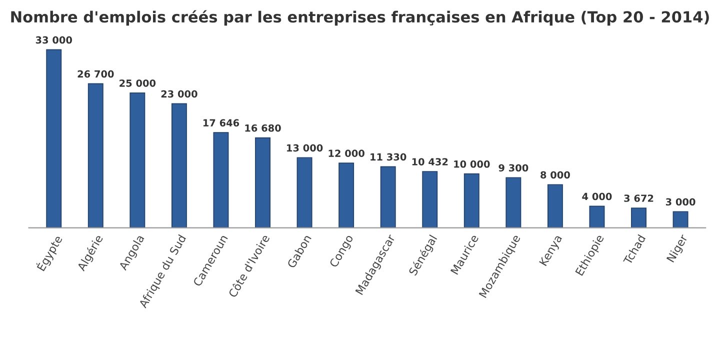 The image size is (720, 340). I want to click on data-label: 12 000, so click(346, 153).